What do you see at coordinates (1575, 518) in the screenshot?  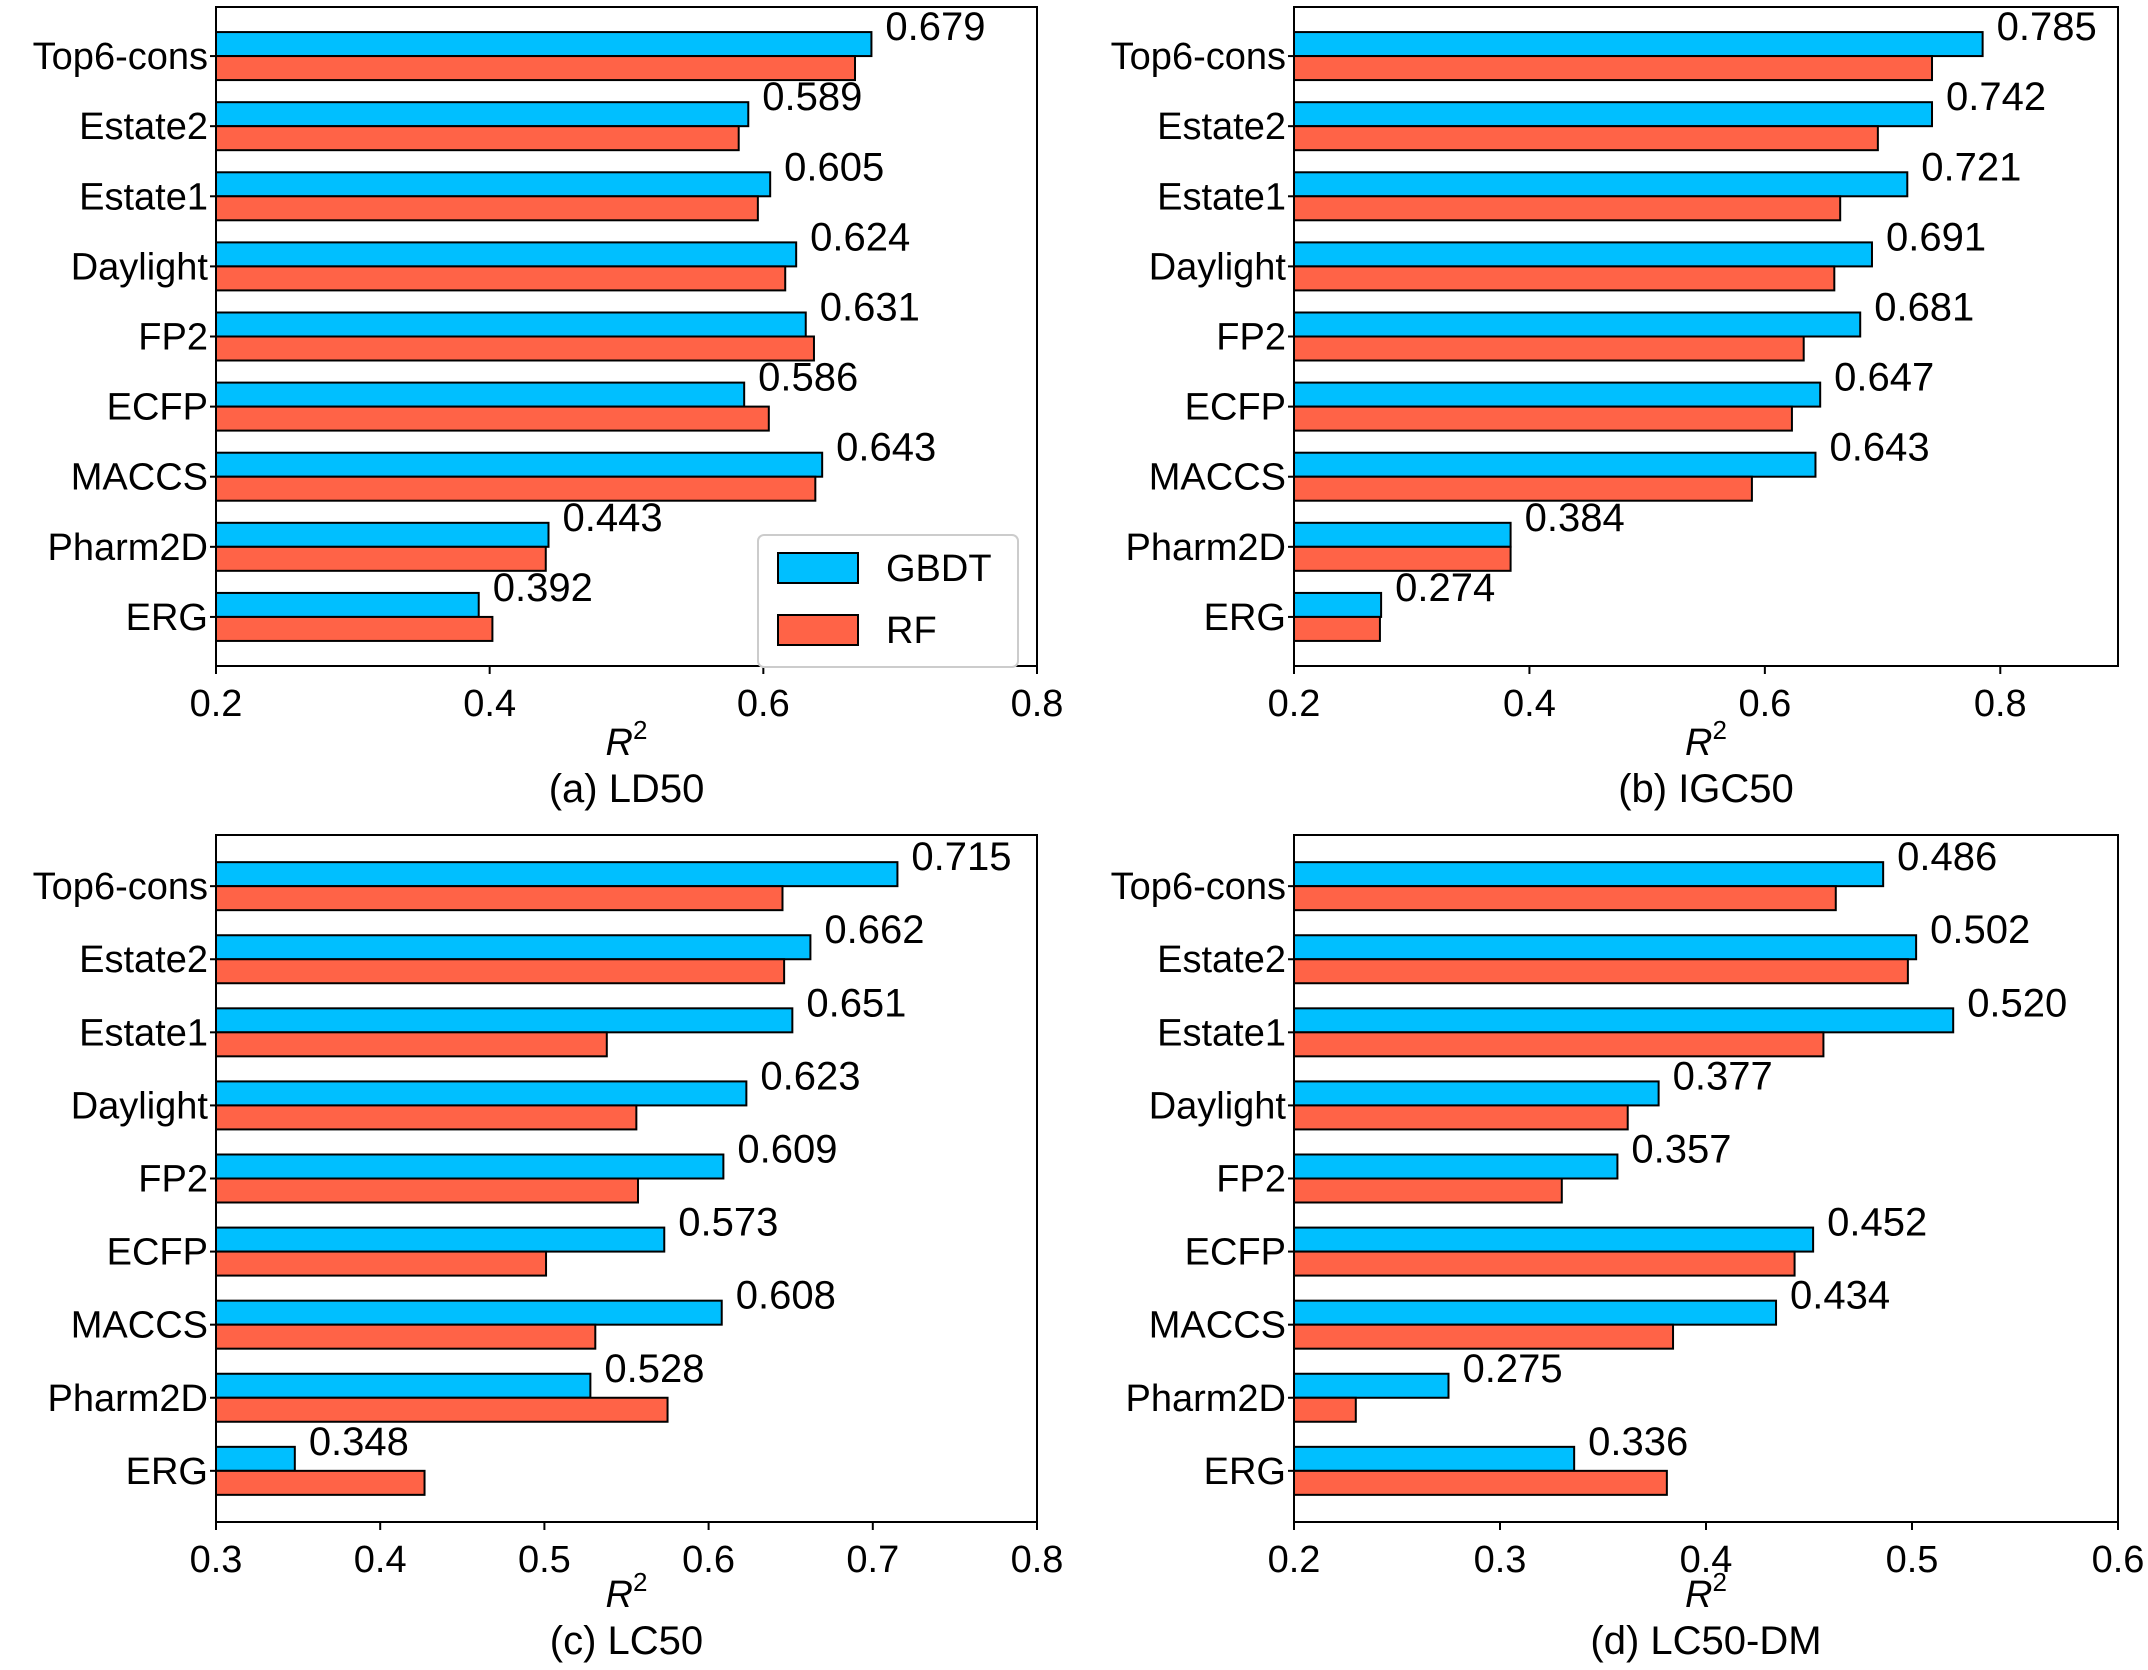 I see `value-label: 0.384` at bounding box center [1575, 518].